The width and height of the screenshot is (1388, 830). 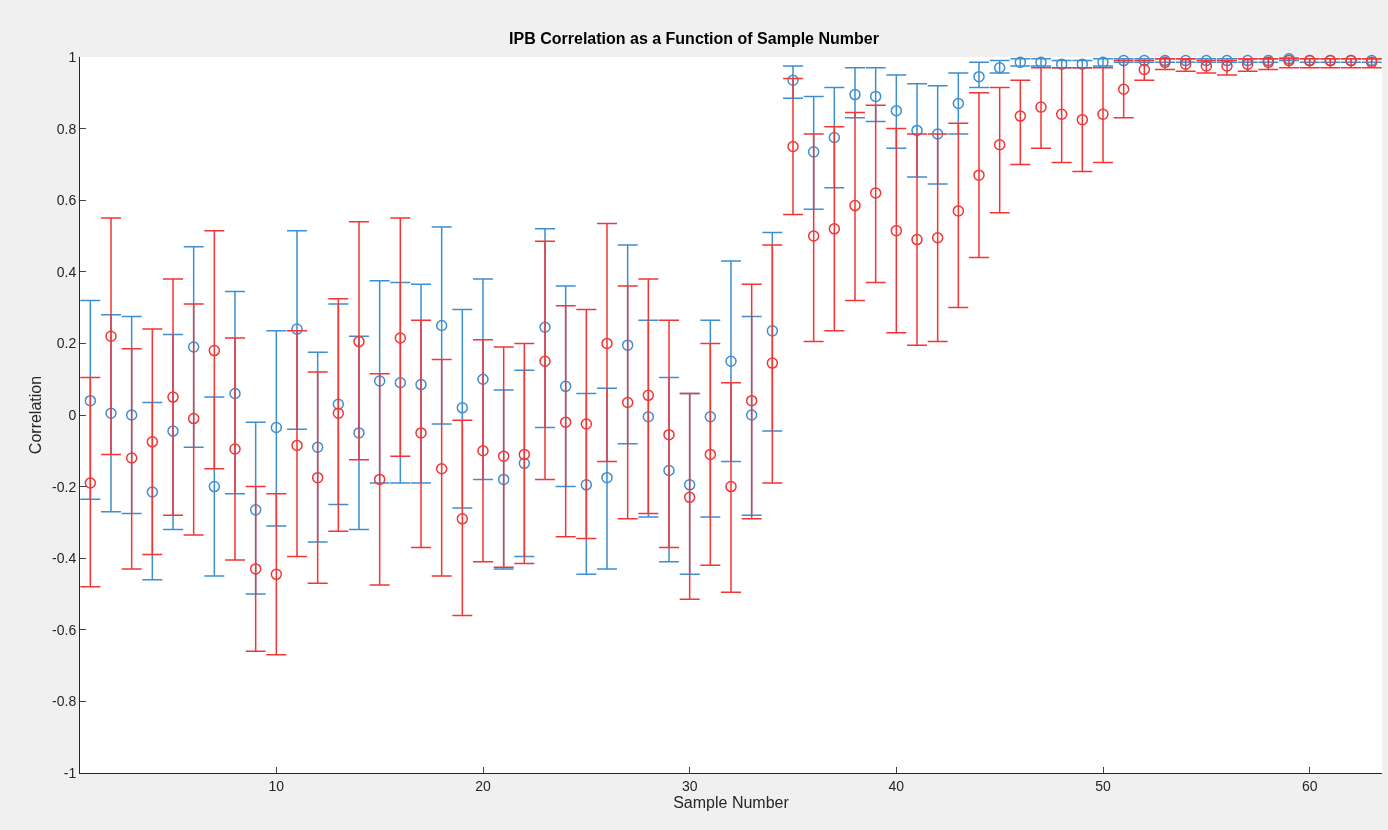 I want to click on x-tick-label: 40, so click(x=896, y=785).